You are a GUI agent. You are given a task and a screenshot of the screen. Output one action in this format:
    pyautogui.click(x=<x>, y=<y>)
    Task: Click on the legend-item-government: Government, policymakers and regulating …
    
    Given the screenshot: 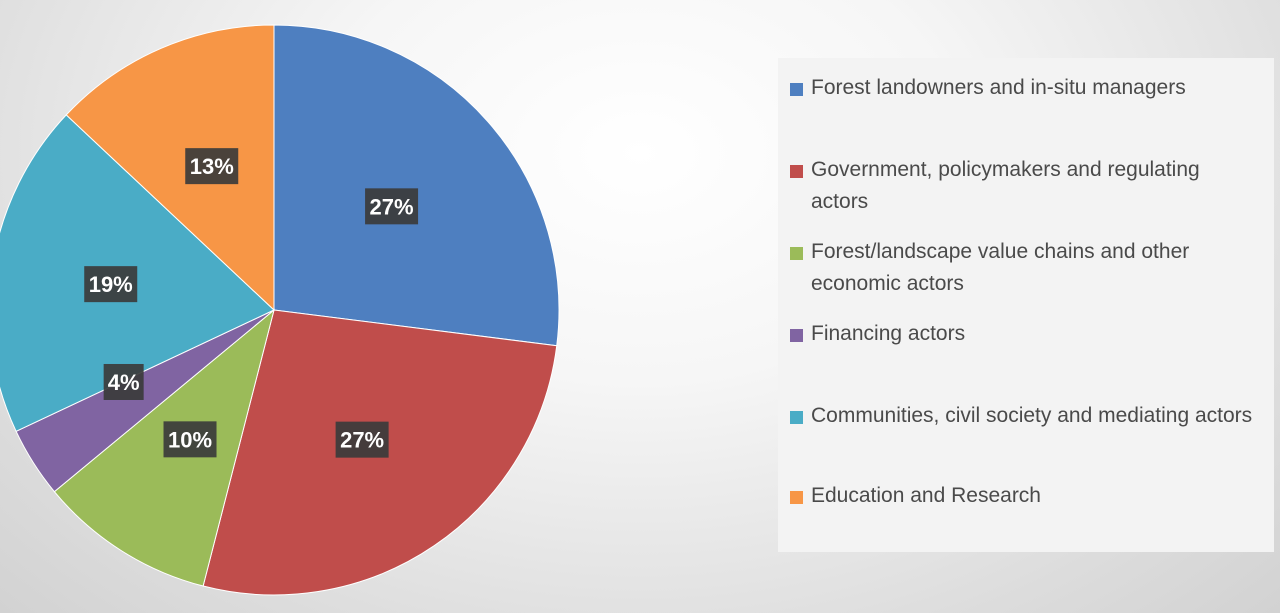 What is the action you would take?
    pyautogui.click(x=1025, y=186)
    